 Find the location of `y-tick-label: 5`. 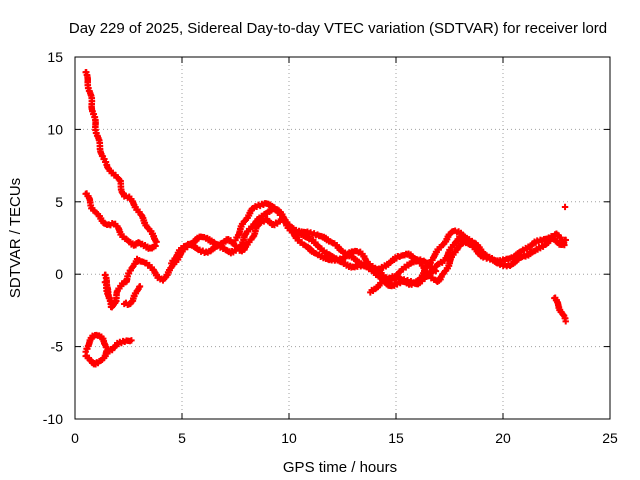

y-tick-label: 5 is located at coordinates (59, 202).